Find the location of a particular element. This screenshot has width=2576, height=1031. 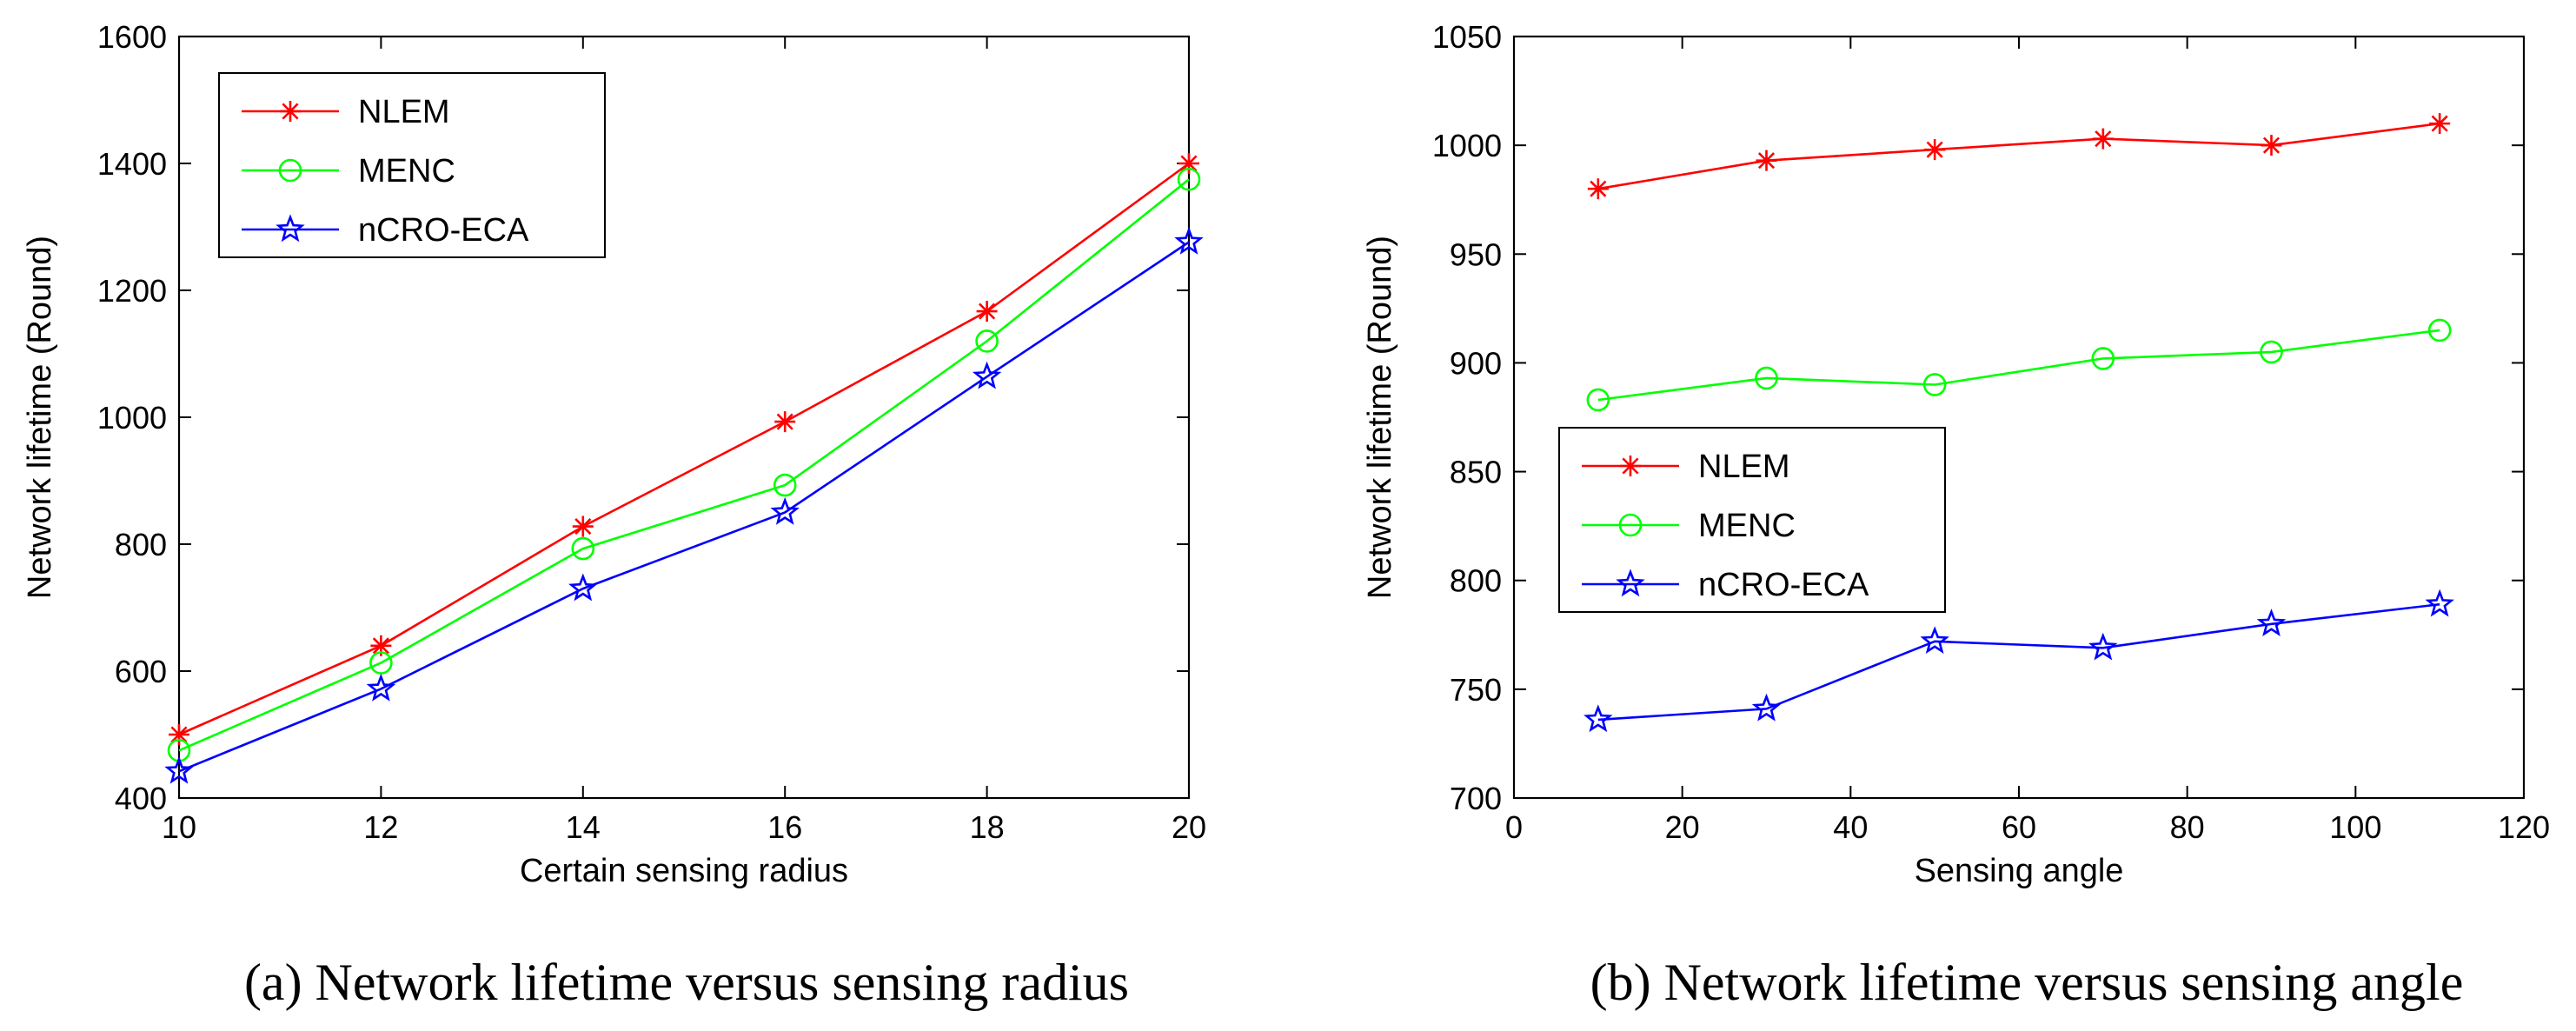

chart-b-ytick-label: 750 is located at coordinates (1476, 690).